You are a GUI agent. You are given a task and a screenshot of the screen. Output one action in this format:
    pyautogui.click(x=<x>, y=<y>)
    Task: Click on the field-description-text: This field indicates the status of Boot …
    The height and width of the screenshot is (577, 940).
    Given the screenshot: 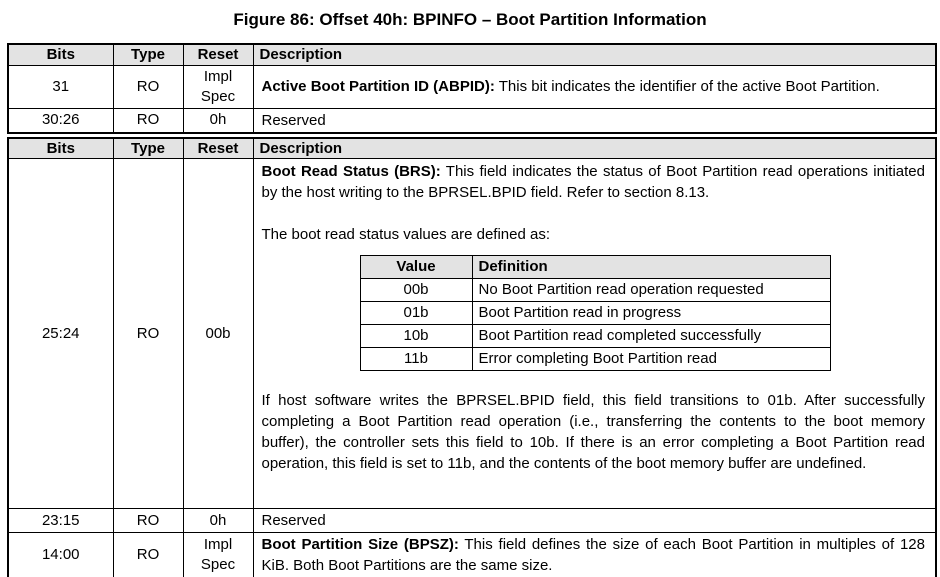 What is the action you would take?
    pyautogui.click(x=593, y=182)
    